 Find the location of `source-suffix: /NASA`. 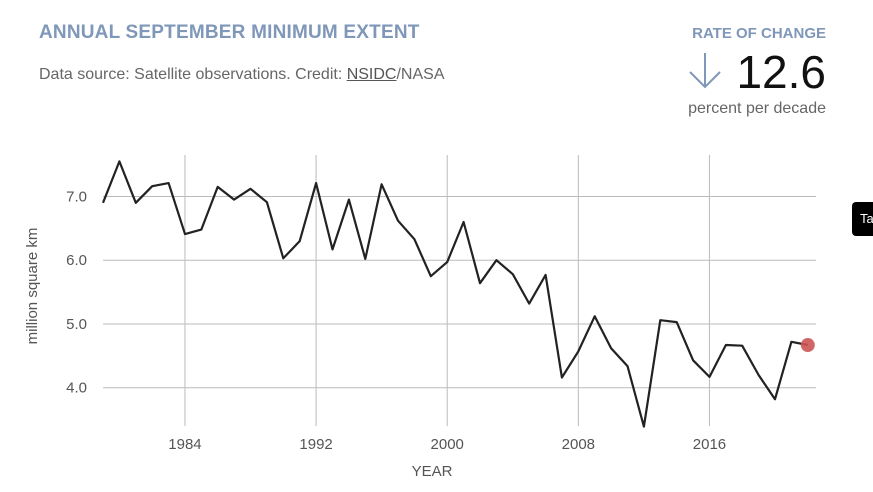

source-suffix: /NASA is located at coordinates (420, 74).